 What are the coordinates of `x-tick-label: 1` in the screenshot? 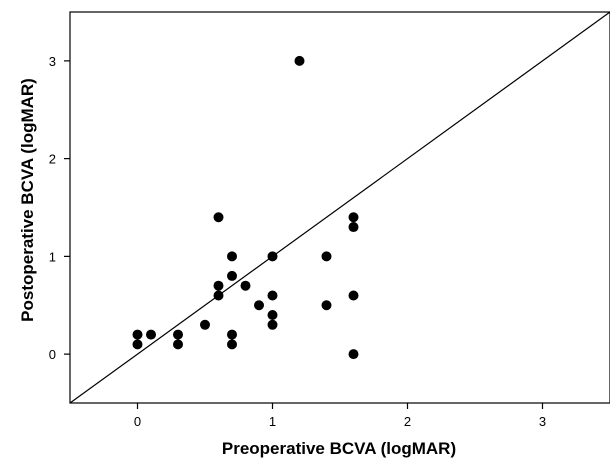 It's located at (272, 421).